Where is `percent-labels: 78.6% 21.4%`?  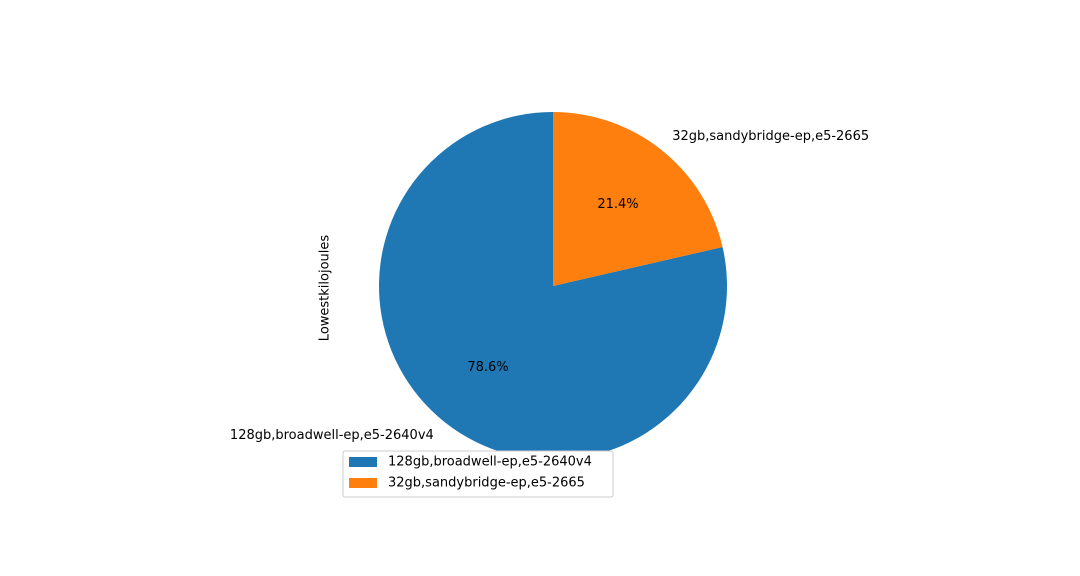
percent-labels: 78.6% 21.4% is located at coordinates (552, 286).